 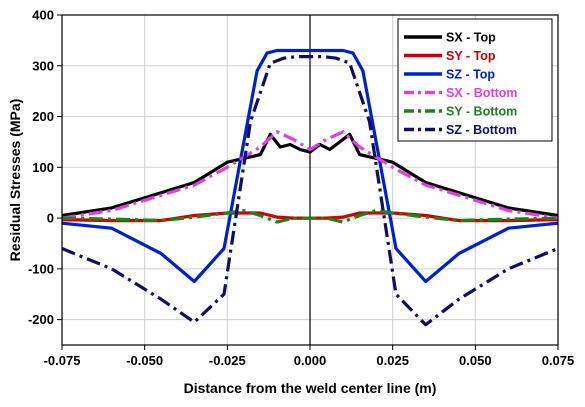 I want to click on x-tick-label: 0.075, so click(x=558, y=360).